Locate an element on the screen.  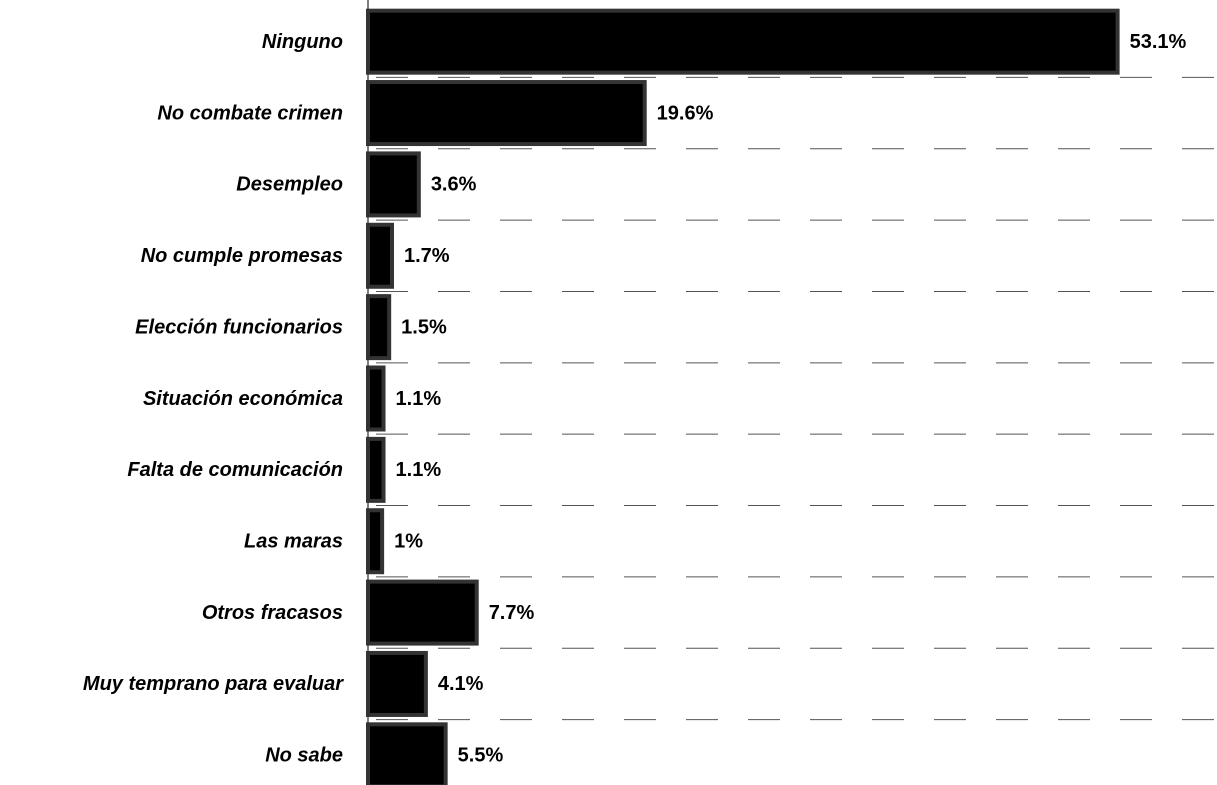
value-label: 1% is located at coordinates (408, 542).